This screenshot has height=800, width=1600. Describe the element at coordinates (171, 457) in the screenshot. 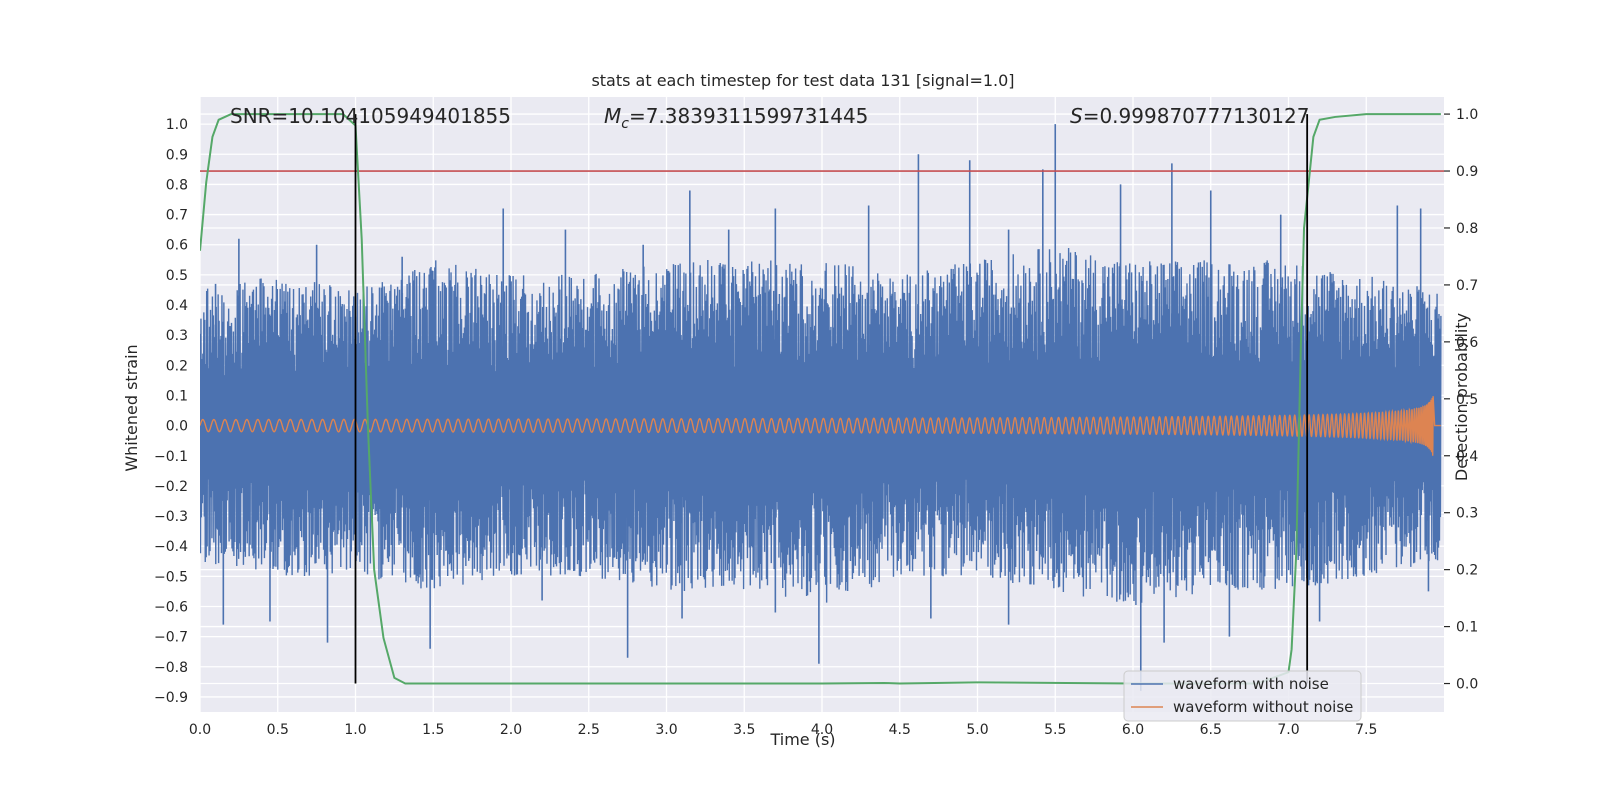

I see `y-left-tick-label: −0.1` at that location.